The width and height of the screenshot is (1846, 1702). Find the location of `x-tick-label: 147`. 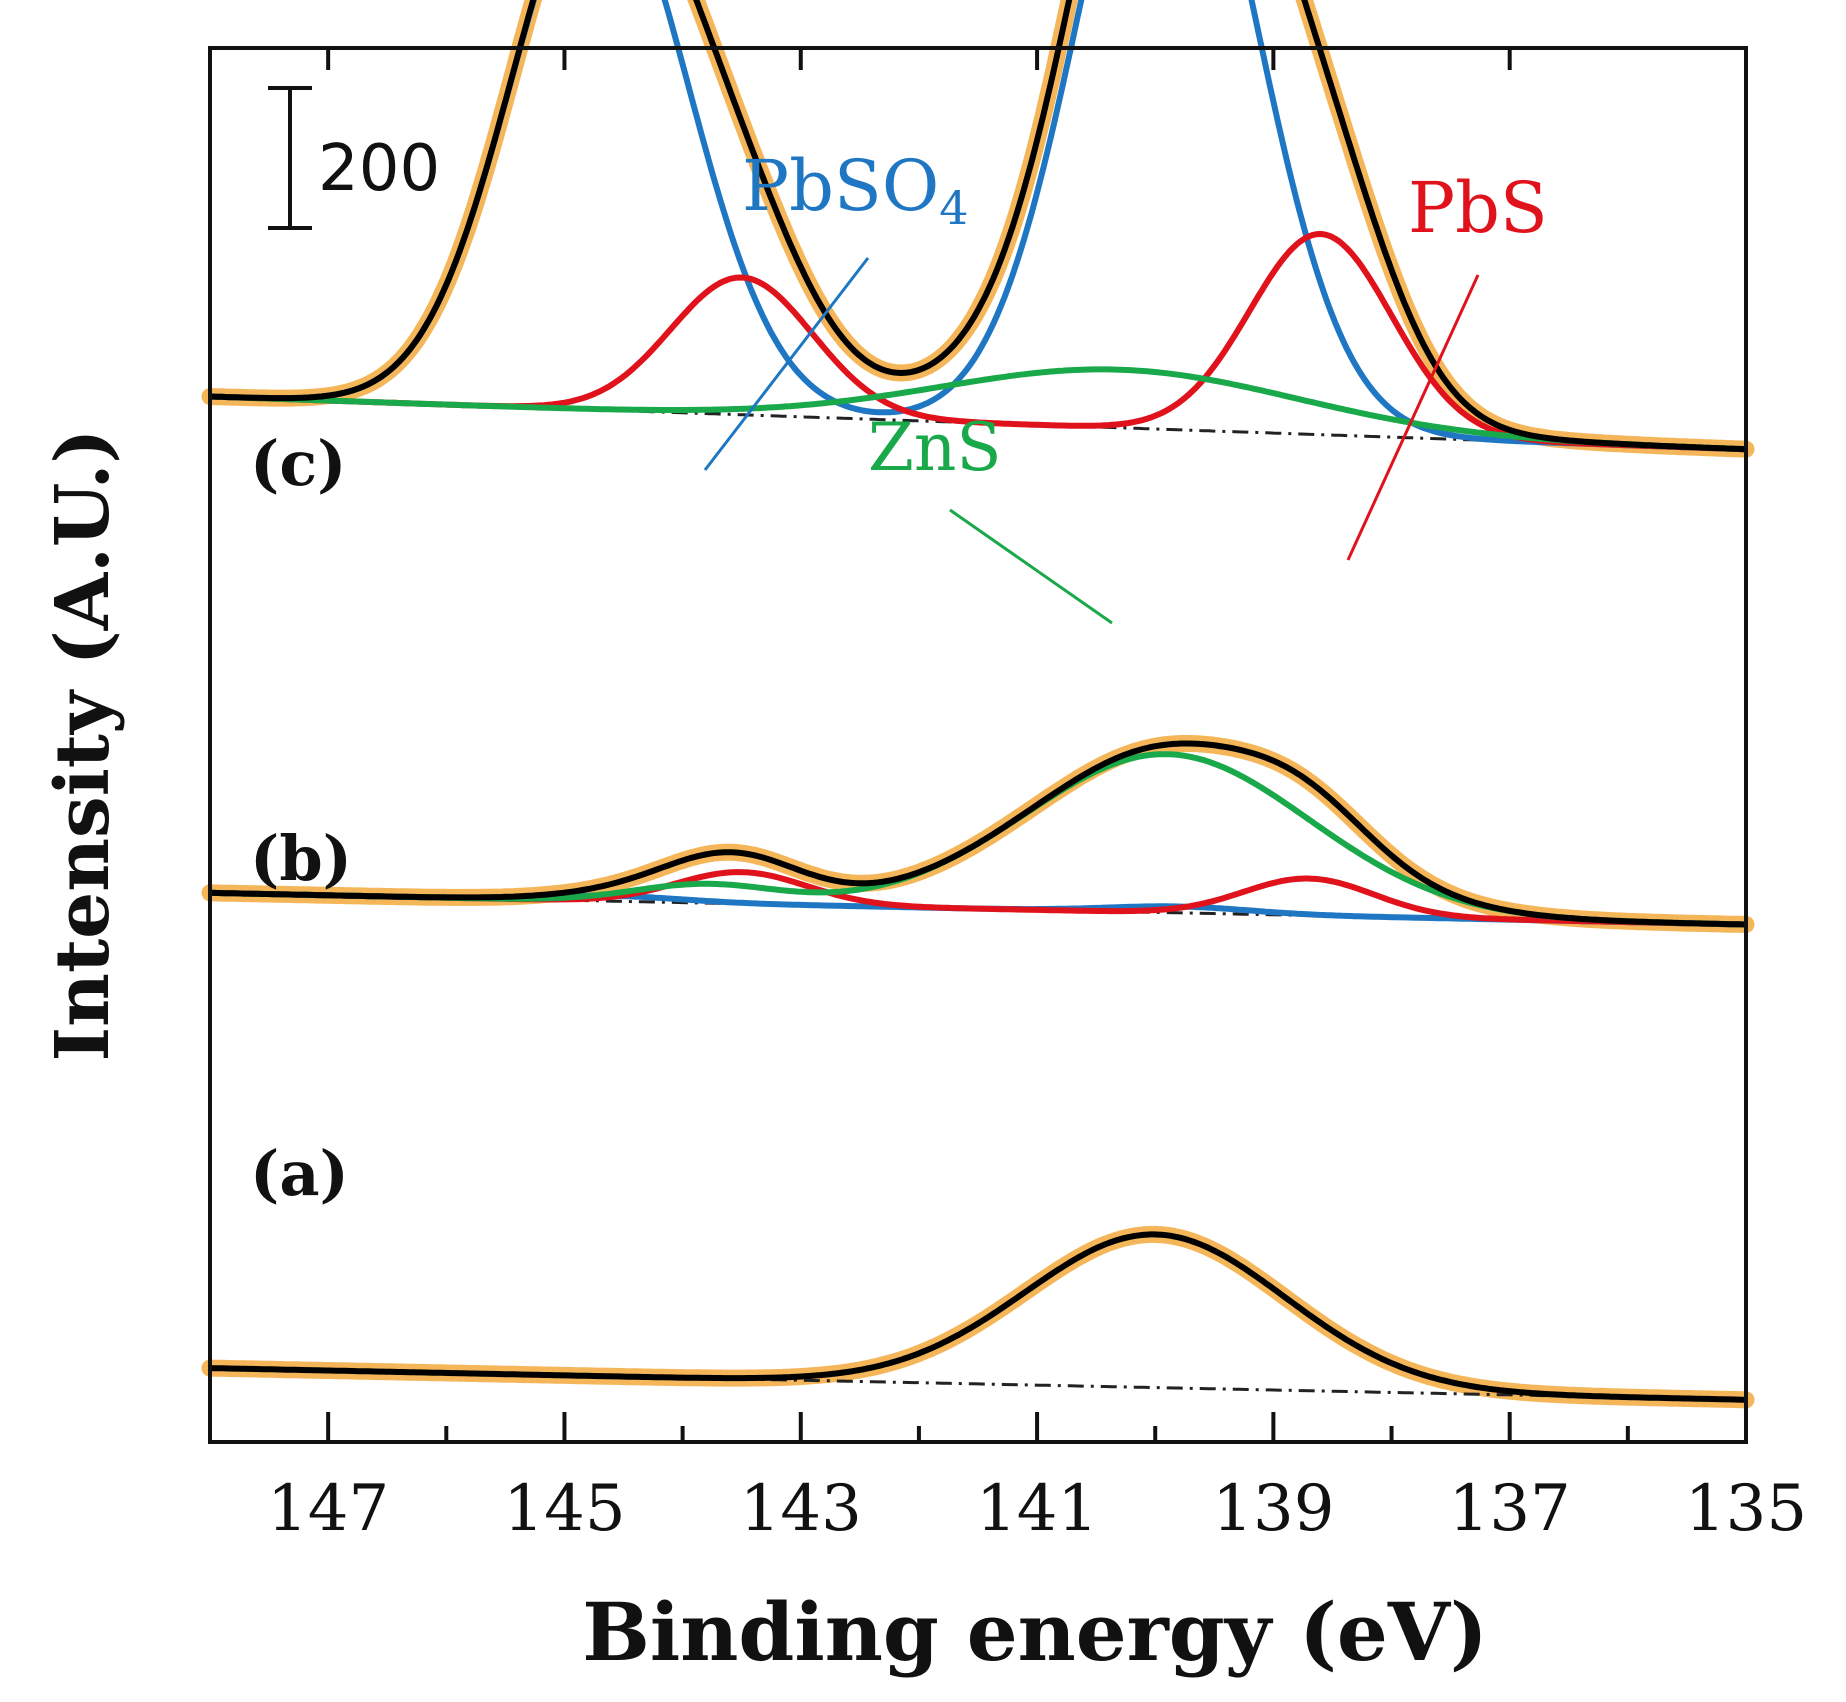

x-tick-label: 147 is located at coordinates (328, 1509).